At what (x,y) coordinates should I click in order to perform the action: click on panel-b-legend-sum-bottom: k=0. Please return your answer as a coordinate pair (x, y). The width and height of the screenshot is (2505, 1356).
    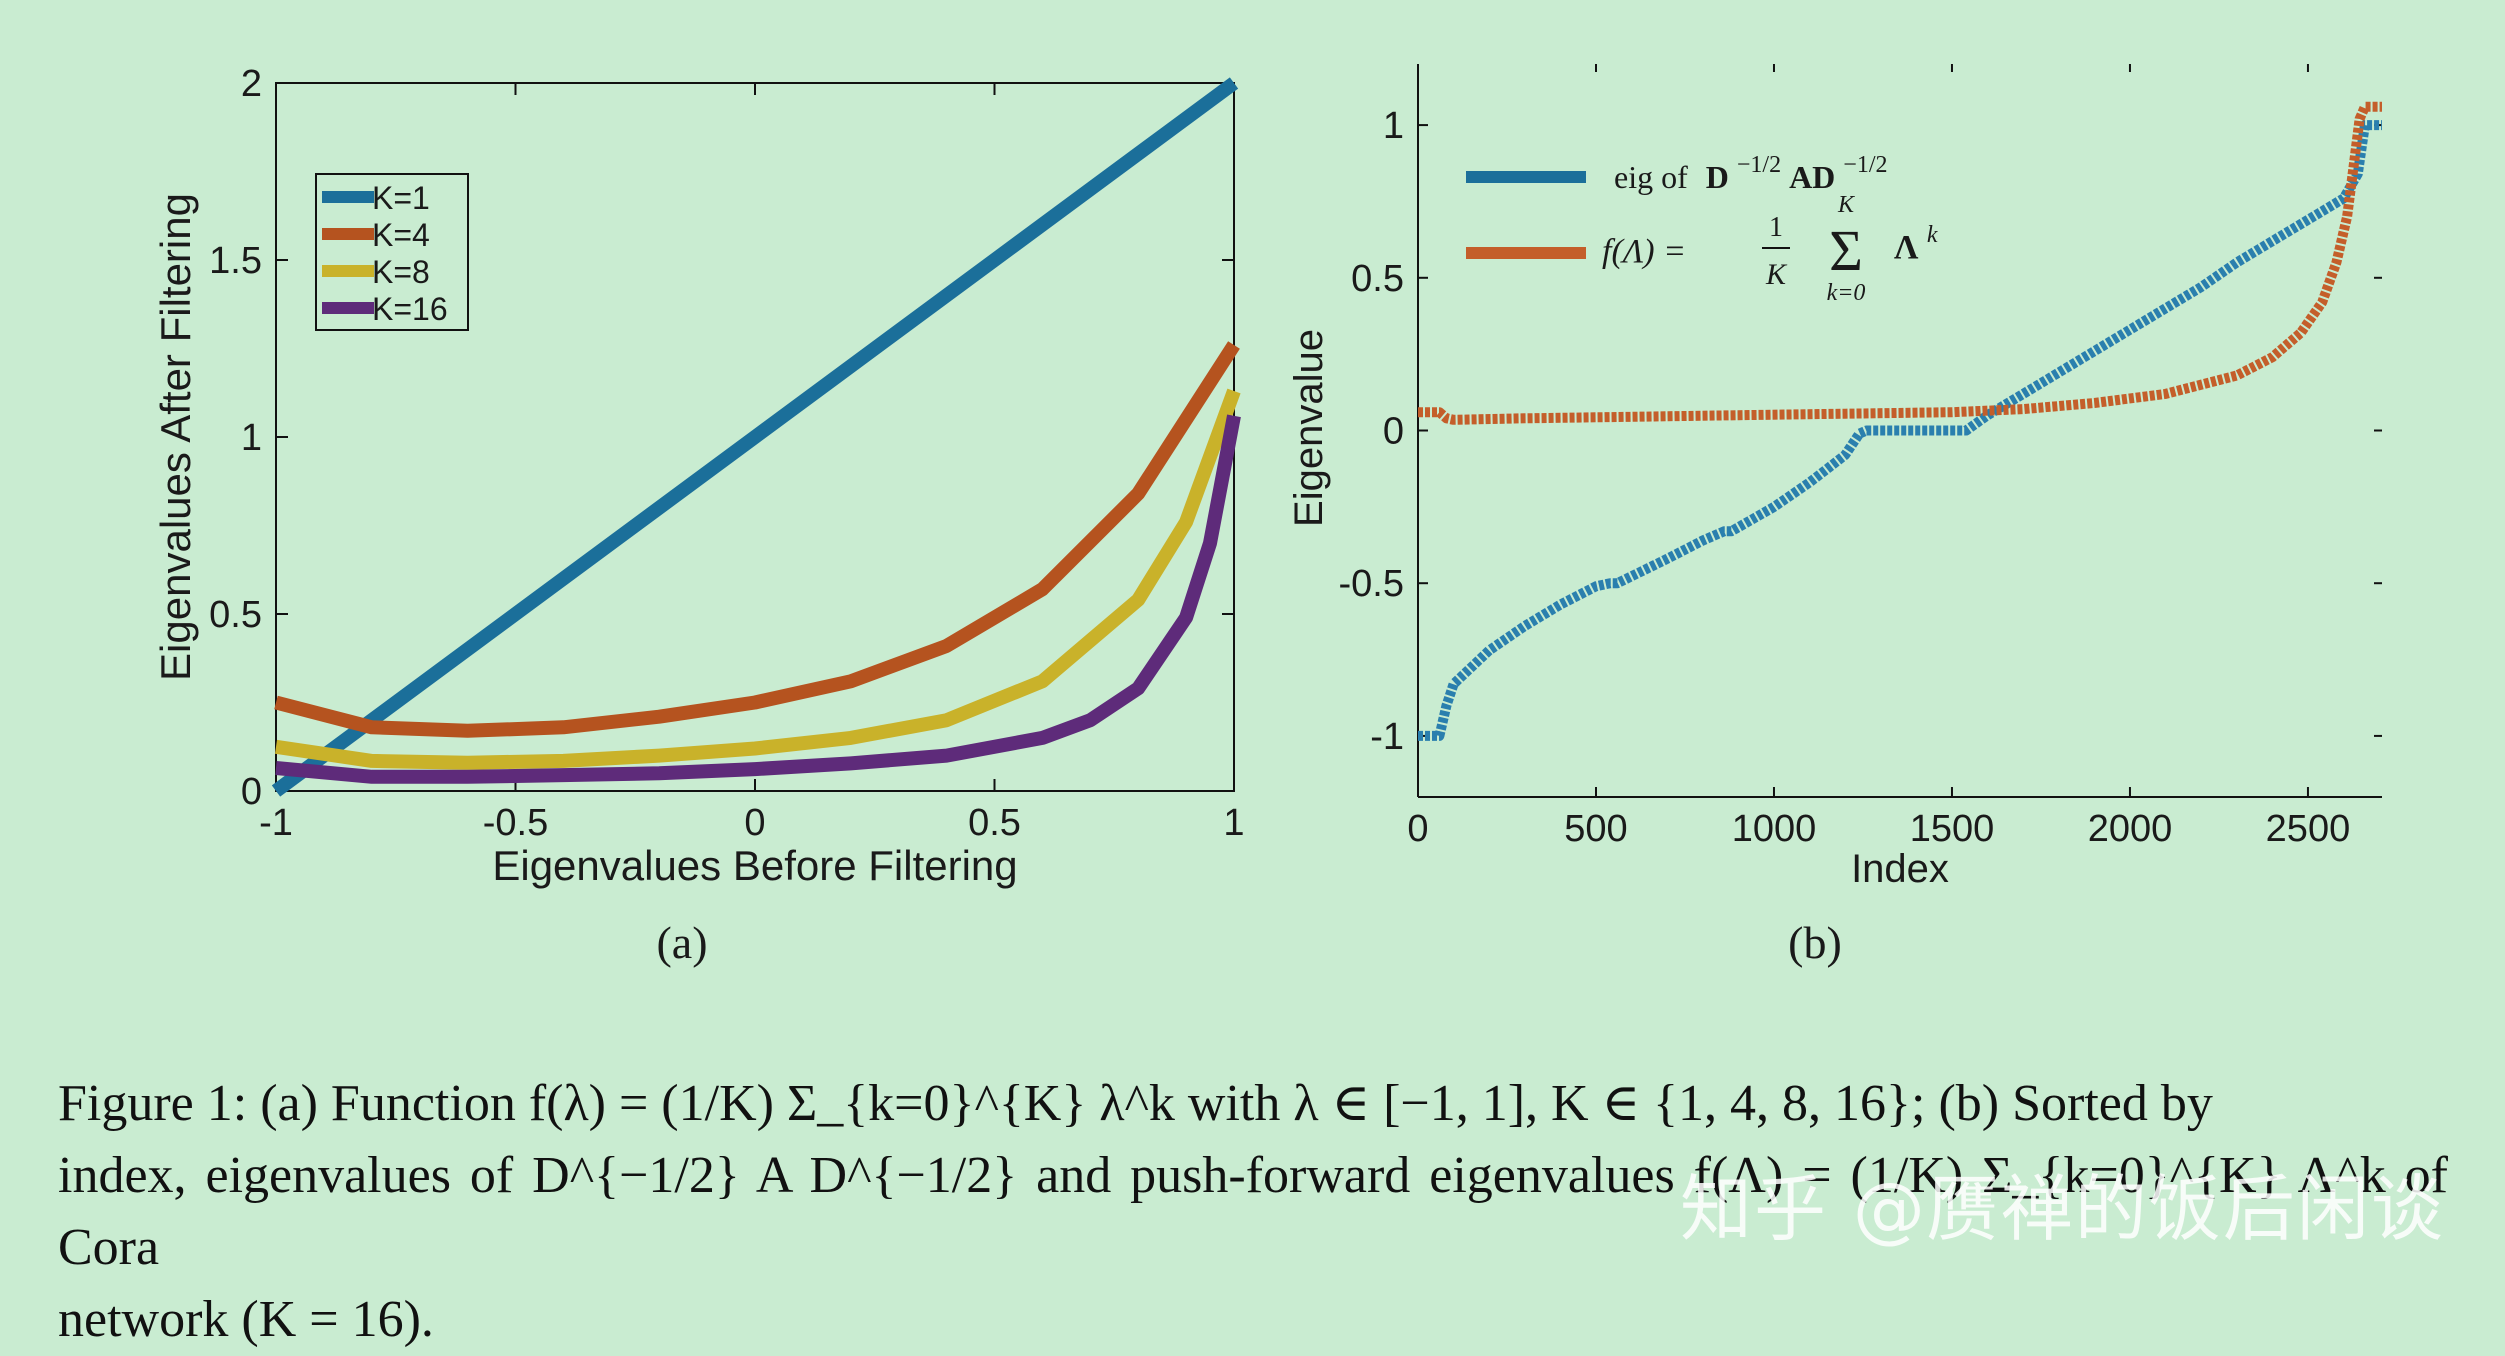
    Looking at the image, I should click on (1846, 293).